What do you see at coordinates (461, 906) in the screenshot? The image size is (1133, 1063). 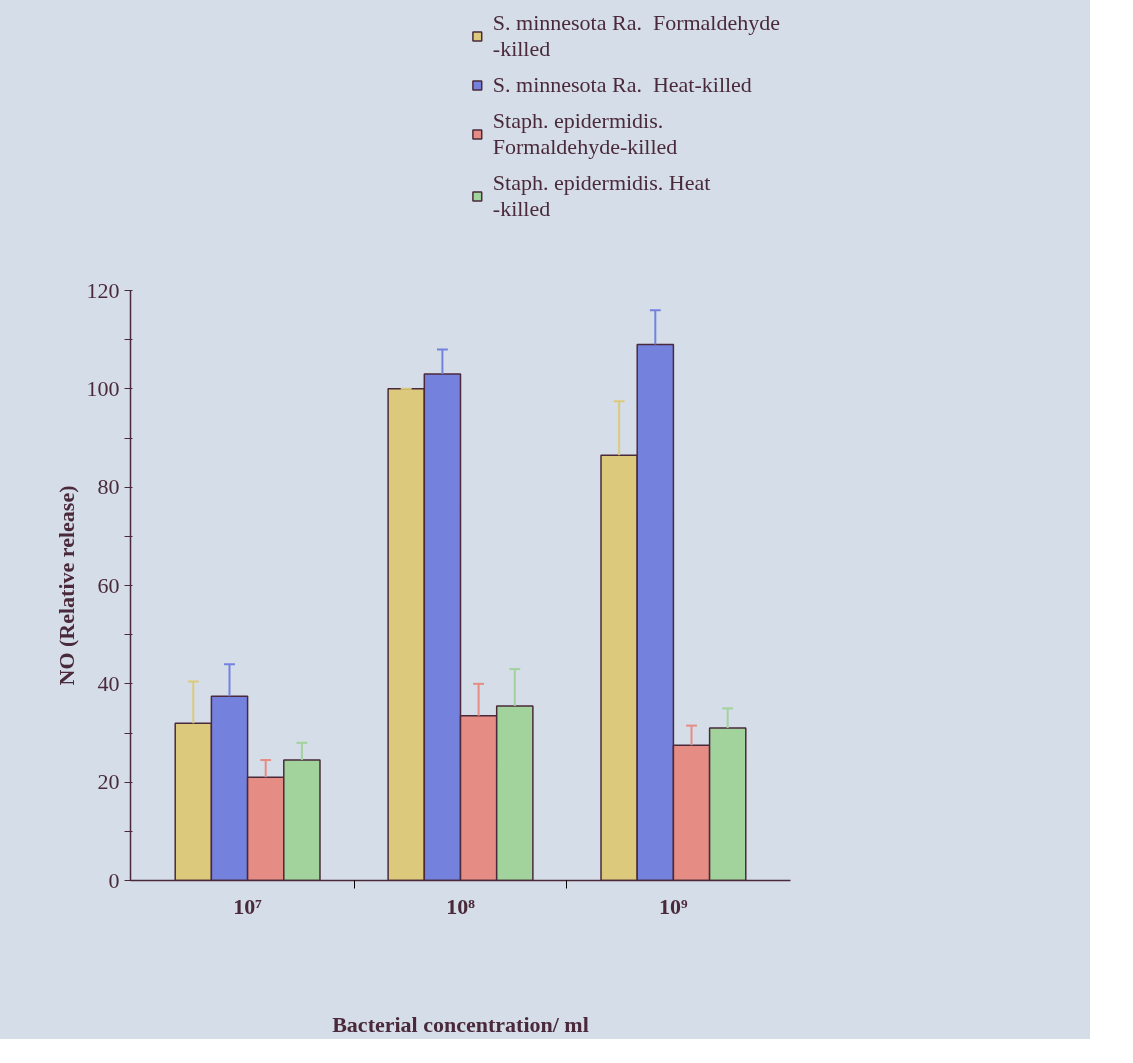 I see `x-tick-label: 10⁸` at bounding box center [461, 906].